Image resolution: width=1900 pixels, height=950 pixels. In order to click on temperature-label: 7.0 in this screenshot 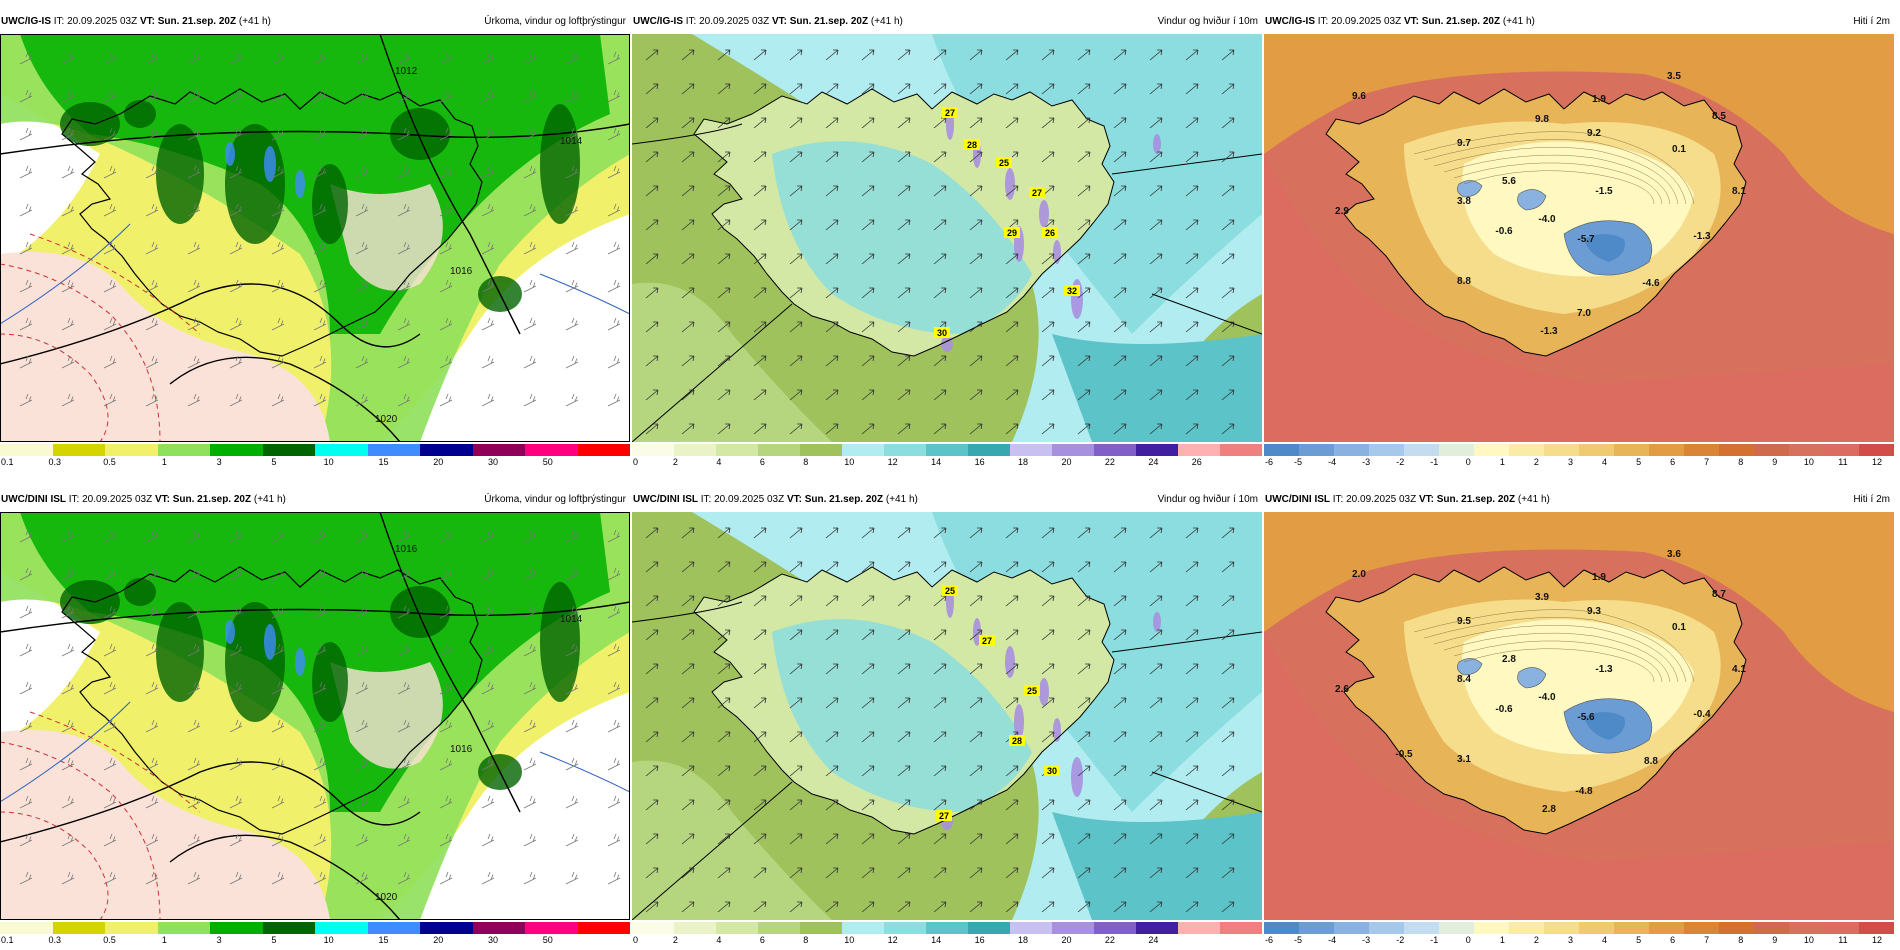, I will do `click(1584, 313)`.